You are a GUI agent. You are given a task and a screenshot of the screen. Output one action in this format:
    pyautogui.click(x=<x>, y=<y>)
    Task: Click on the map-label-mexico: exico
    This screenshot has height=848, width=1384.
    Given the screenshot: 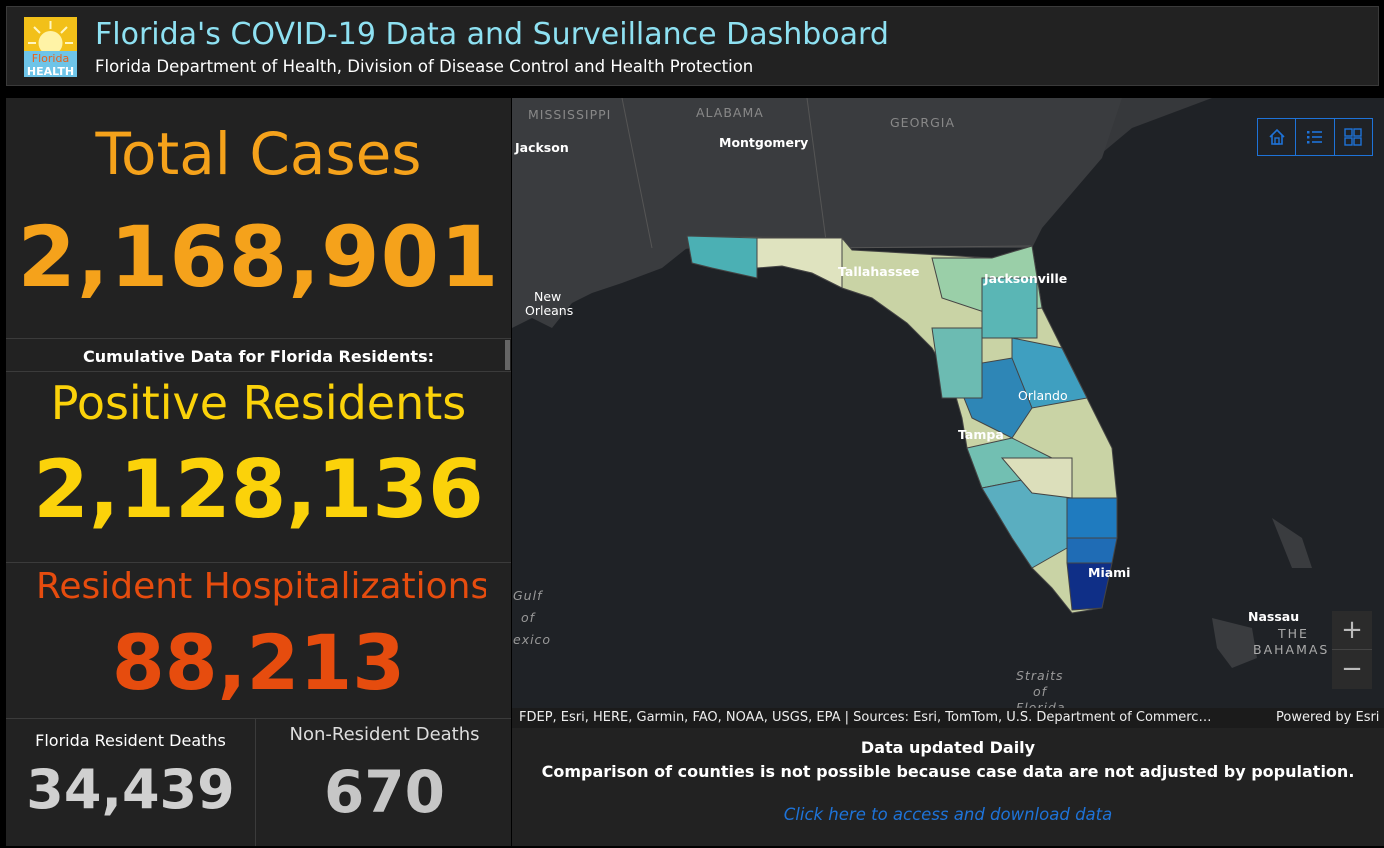 What is the action you would take?
    pyautogui.click(x=532, y=639)
    